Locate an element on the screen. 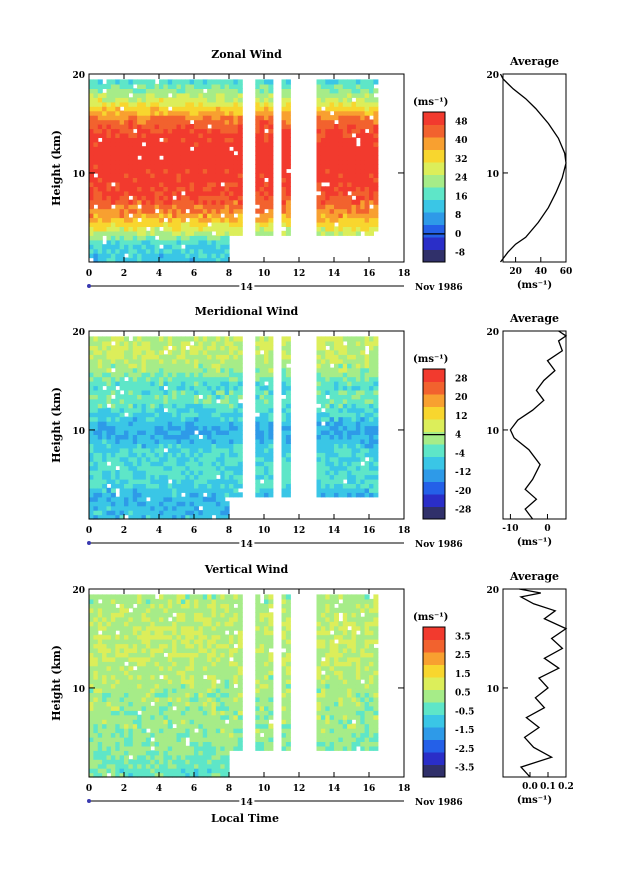  x-tick-label: 2 is located at coordinates (124, 274).